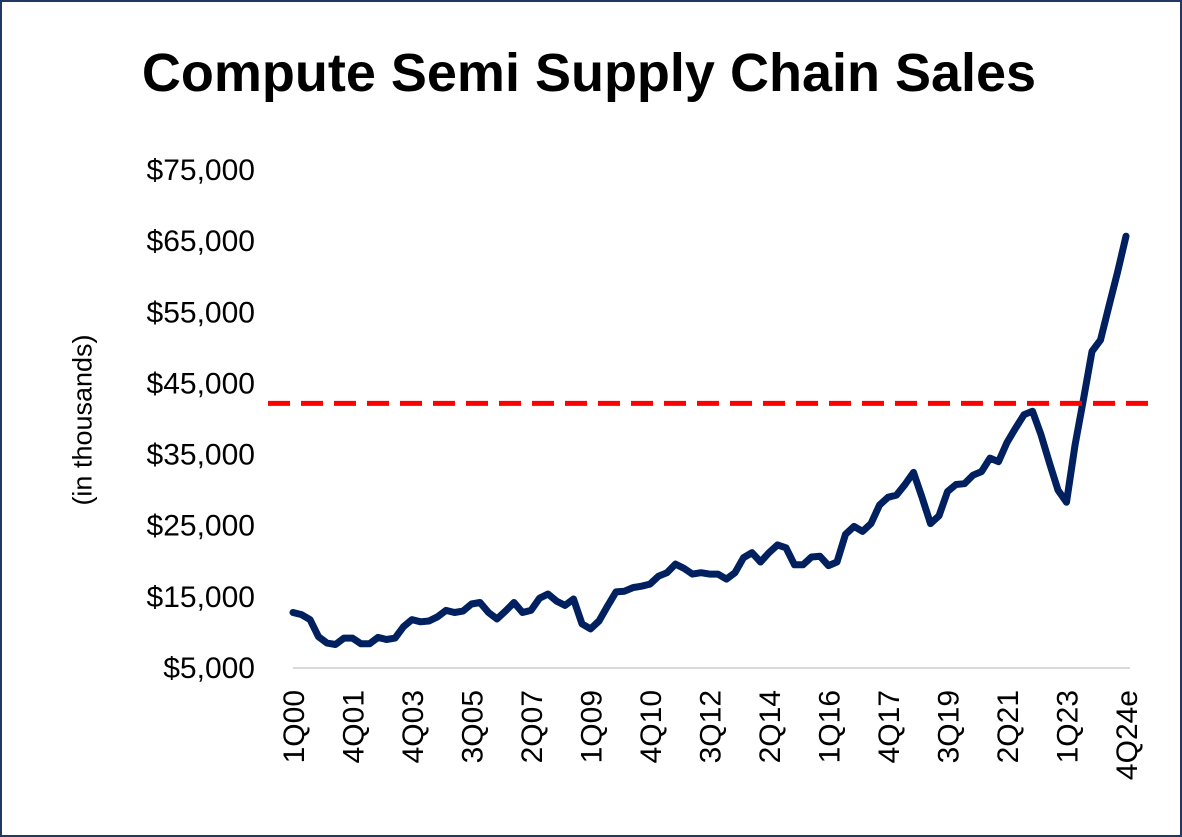  Describe the element at coordinates (201, 383) in the screenshot. I see `y-tick-label: $45,000` at that location.